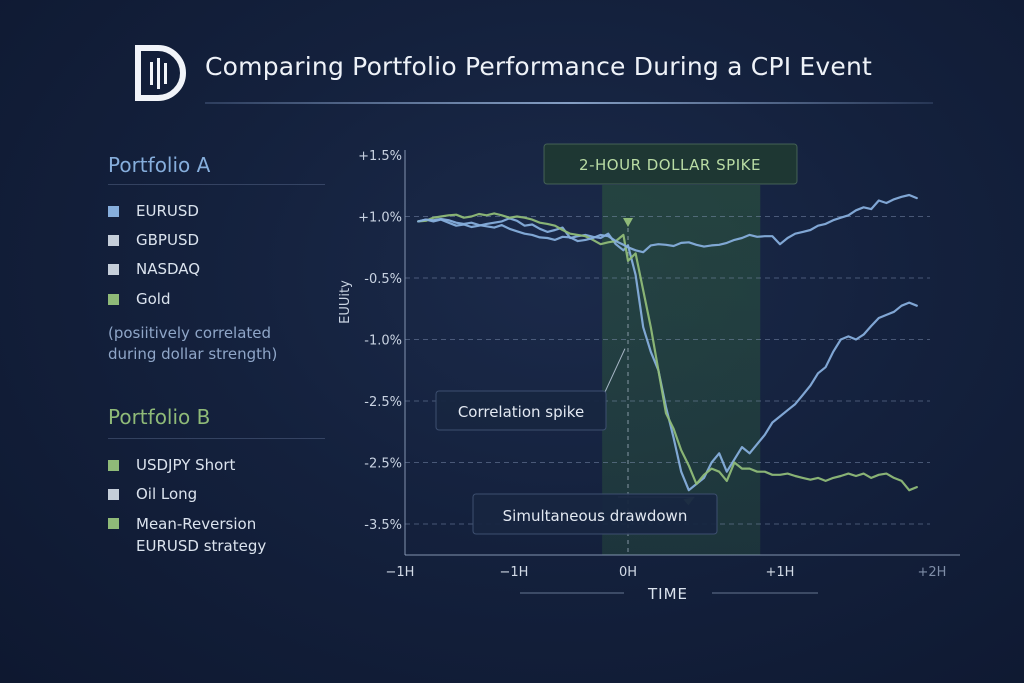 The image size is (1024, 683). I want to click on legend-item-usdjpy-short: USDJPY Short, so click(171, 465).